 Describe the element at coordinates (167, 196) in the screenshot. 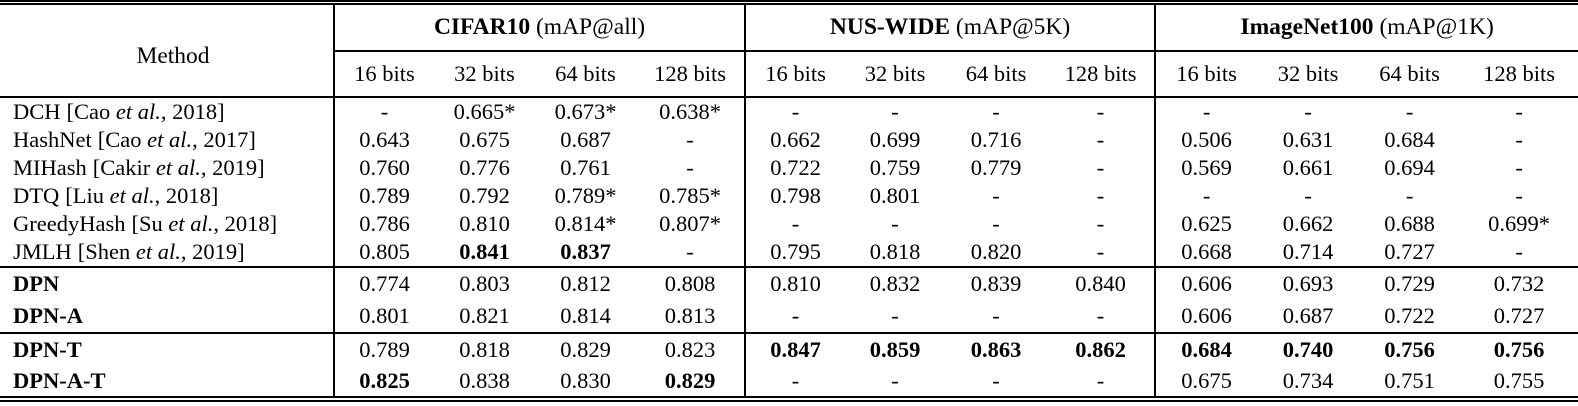

I see `method-cell: DTQ [Liu et al., 2018]` at that location.